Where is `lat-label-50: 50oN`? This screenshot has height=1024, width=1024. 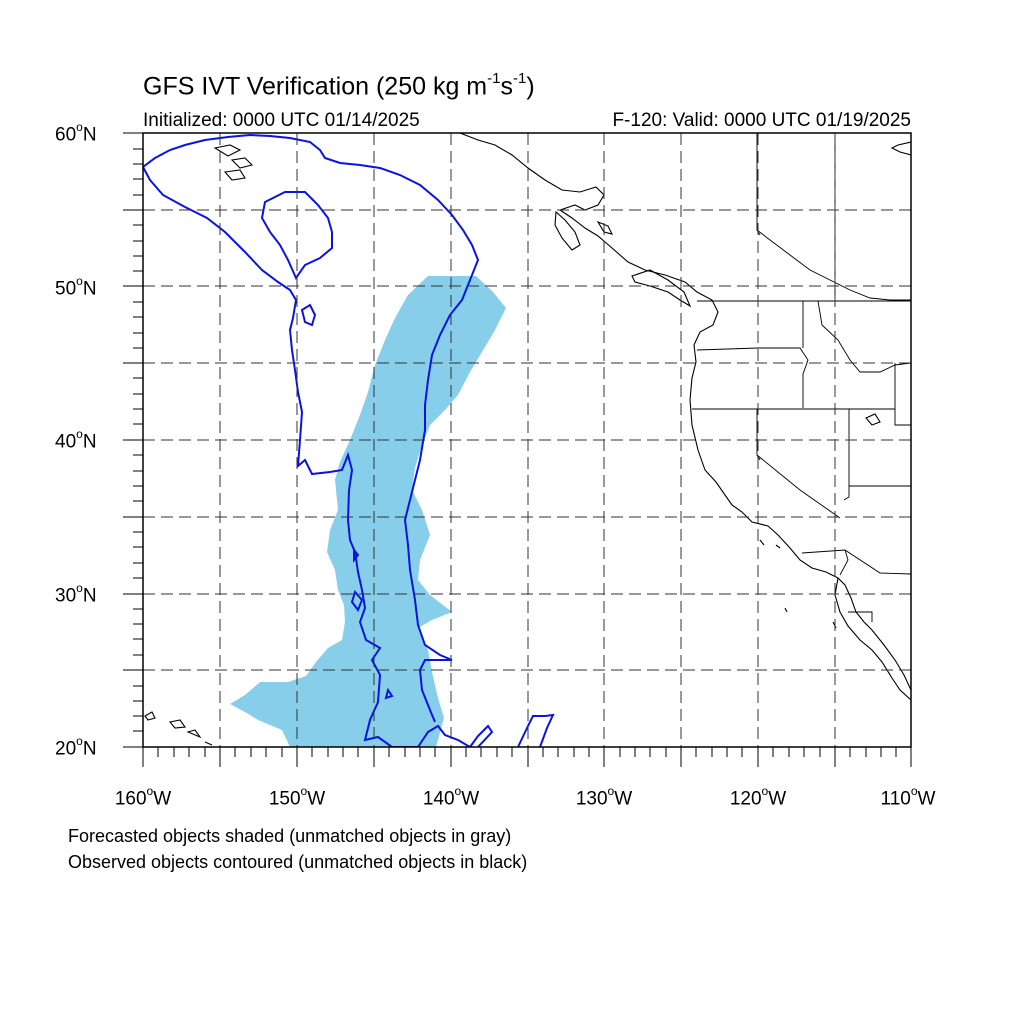
lat-label-50: 50oN is located at coordinates (76, 287).